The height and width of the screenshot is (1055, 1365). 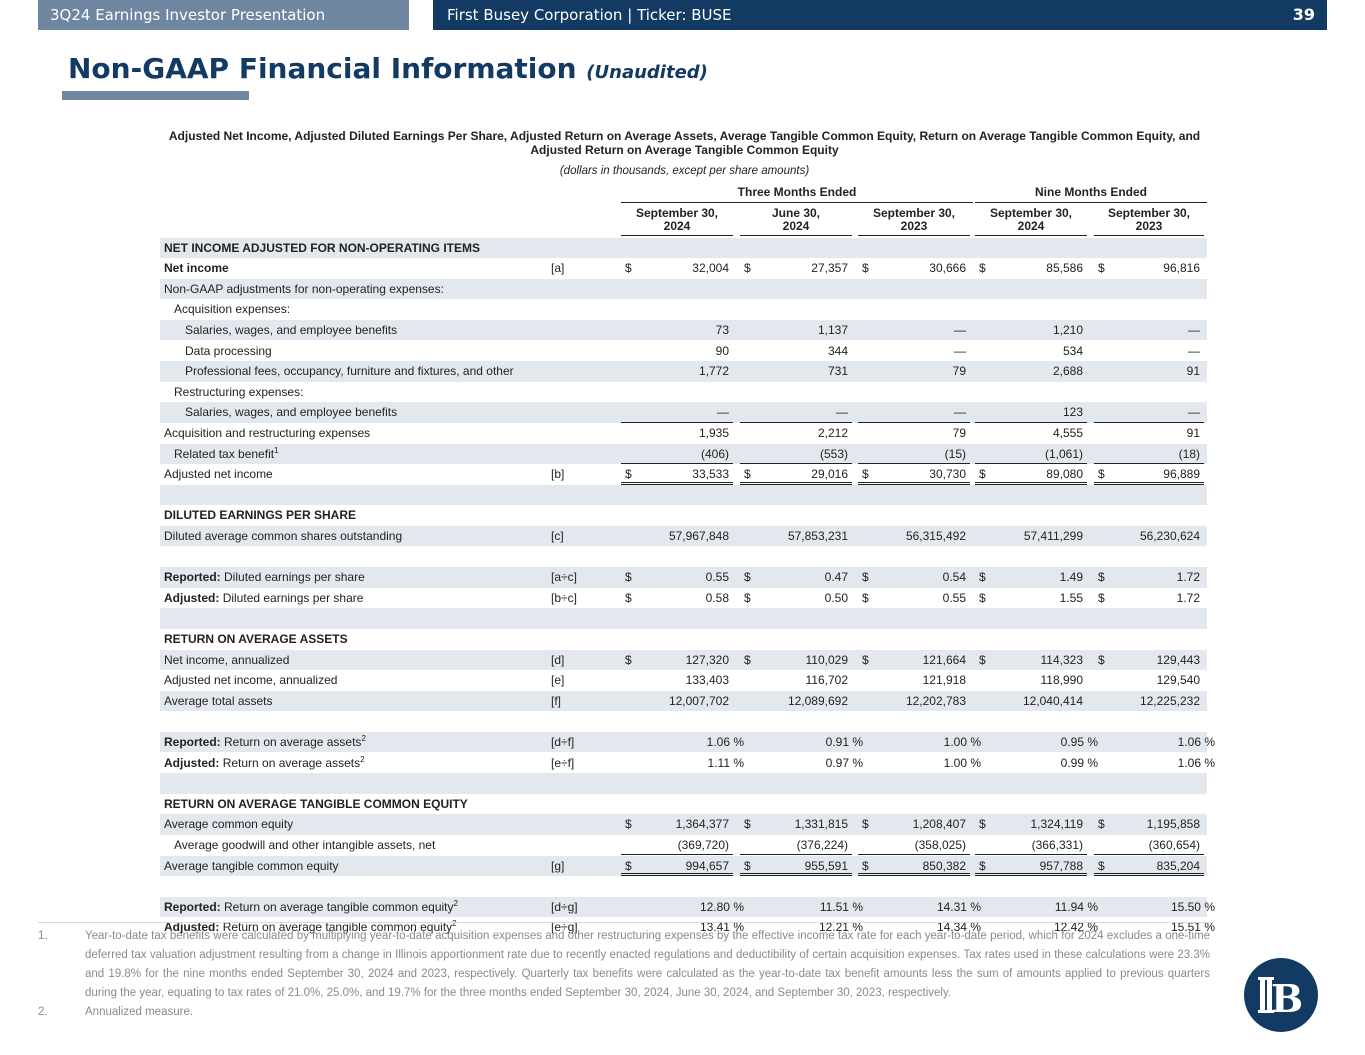 What do you see at coordinates (1076, 906) in the screenshot?
I see `cell-value: 11.94 %` at bounding box center [1076, 906].